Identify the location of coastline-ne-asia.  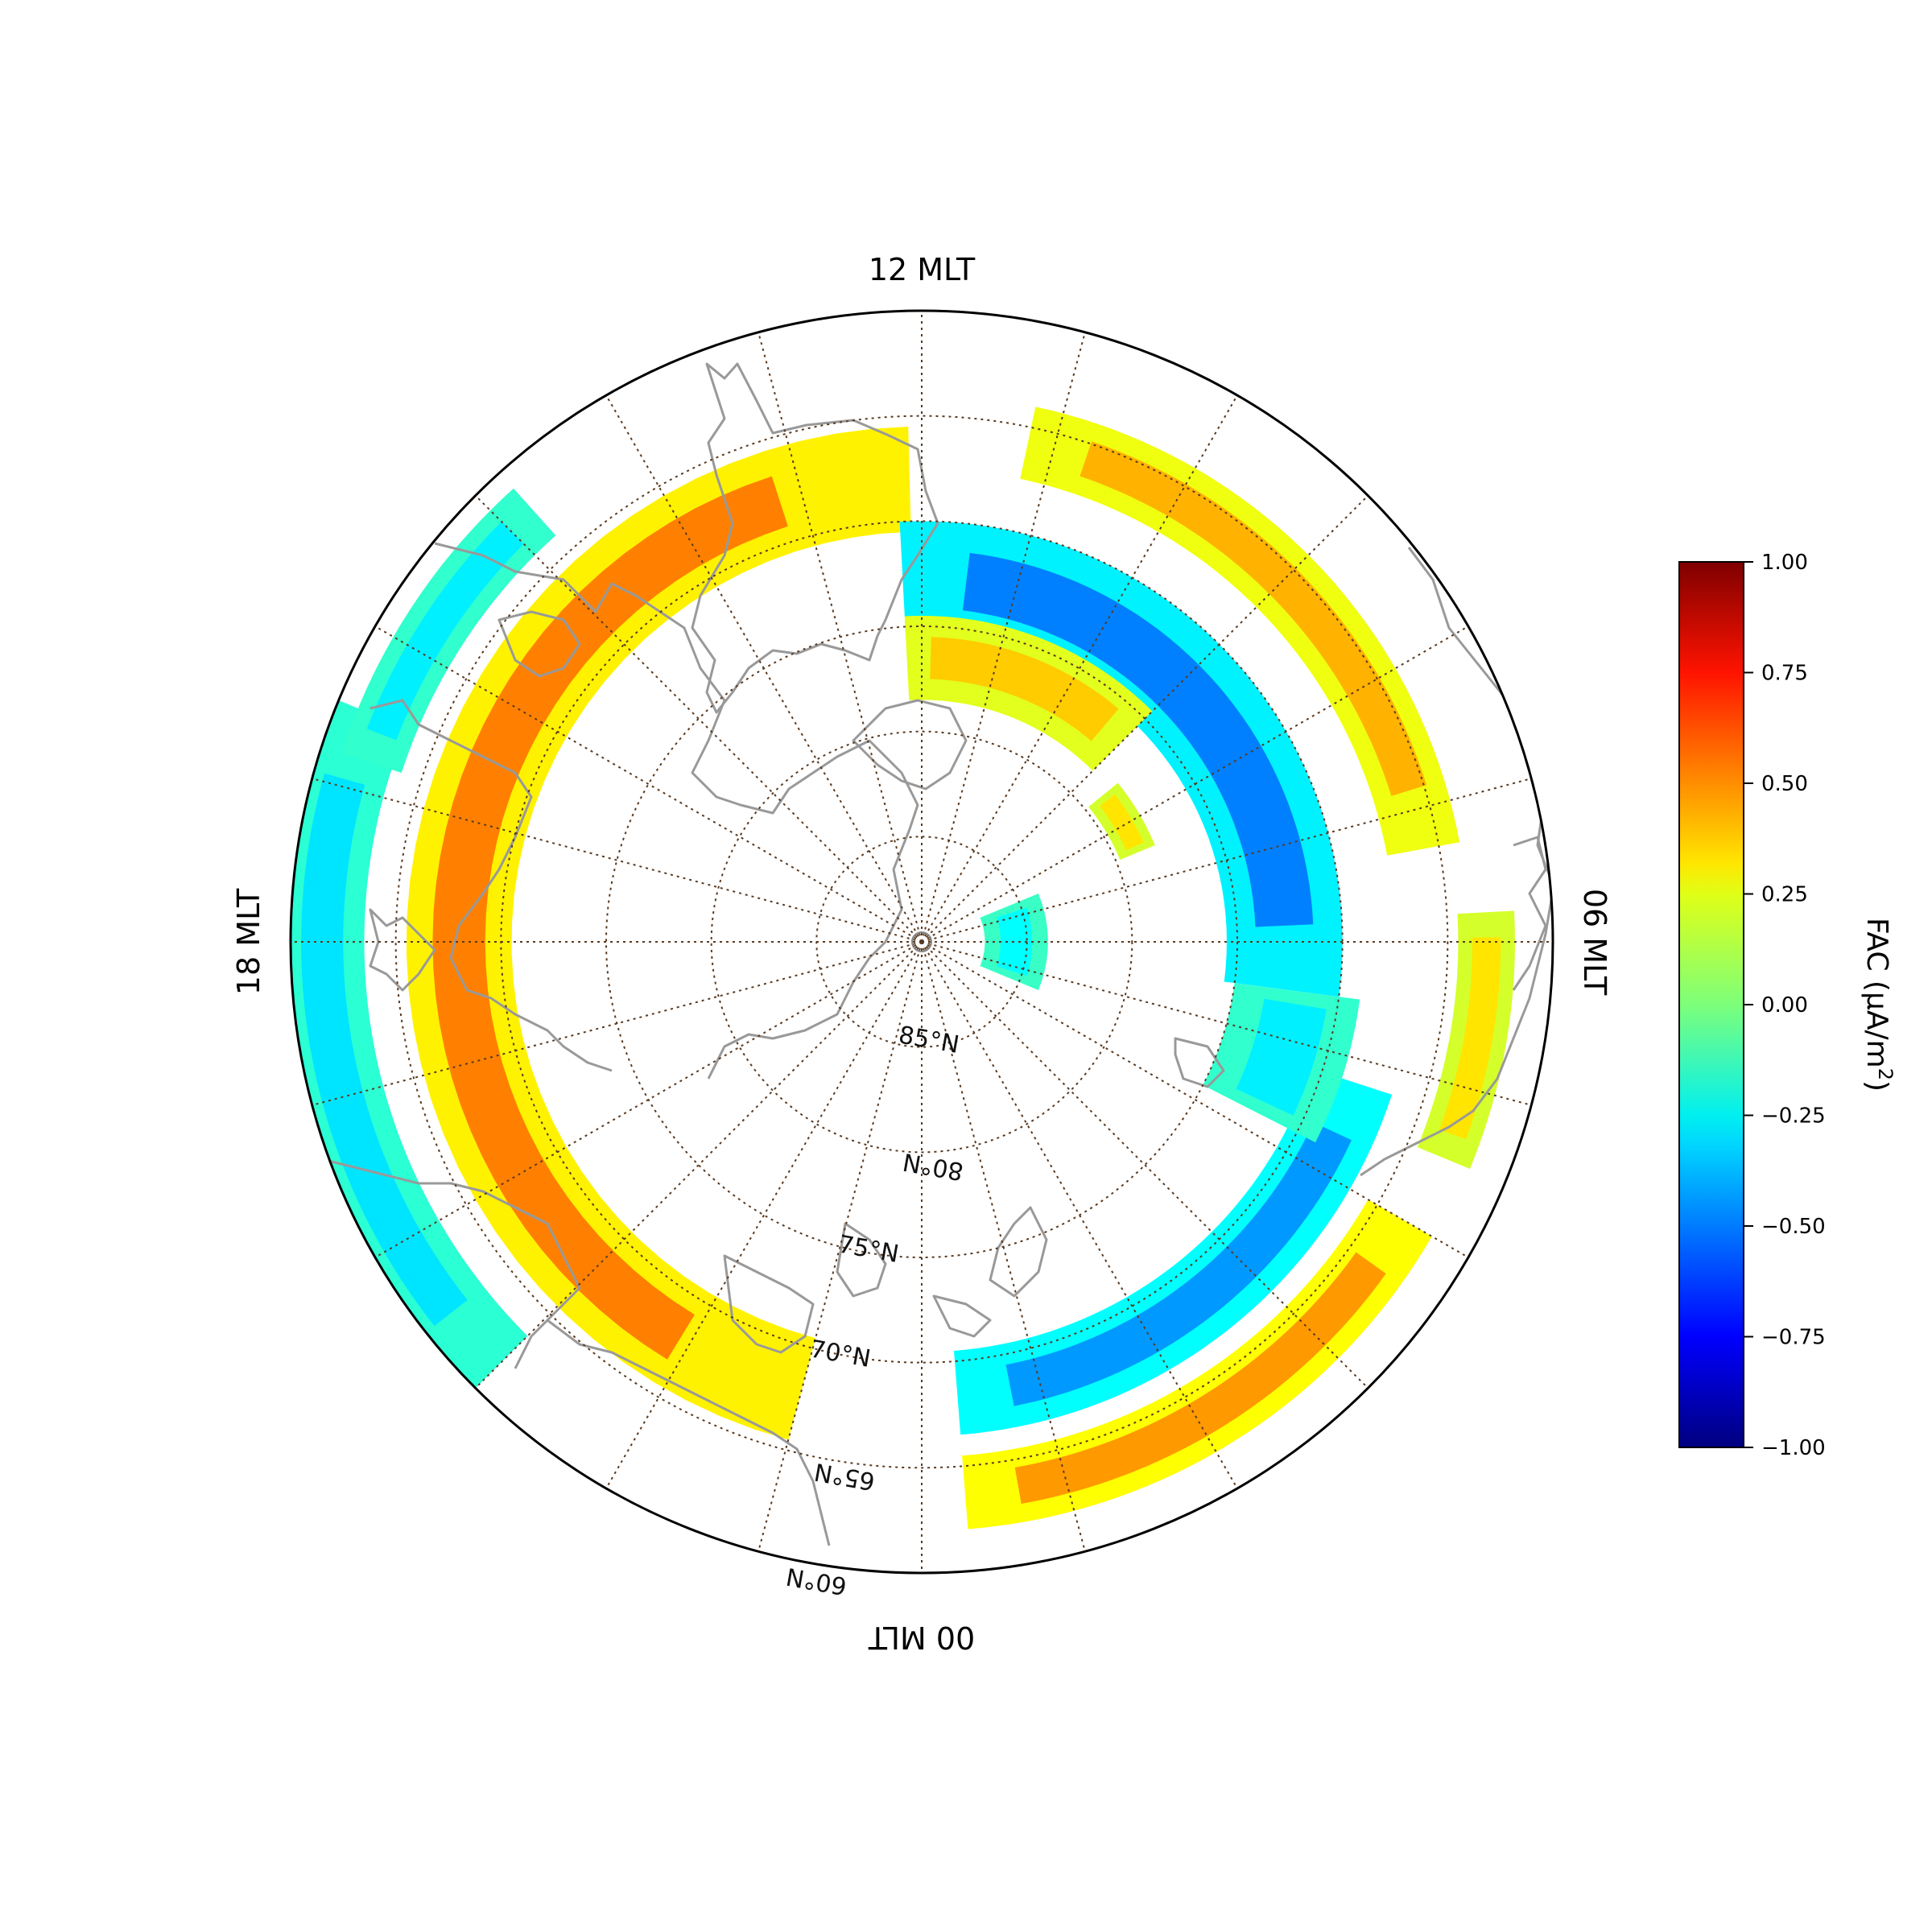
(861, 1260).